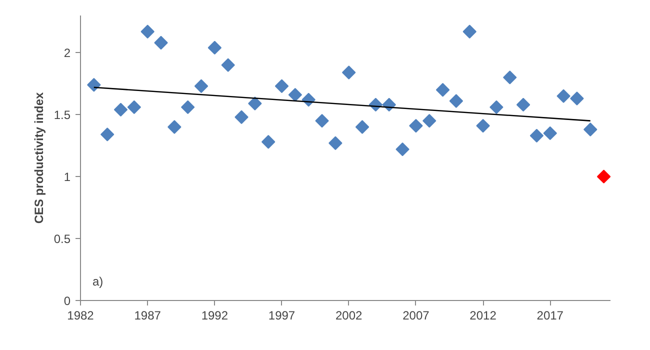 The image size is (650, 350). Describe the element at coordinates (67, 53) in the screenshot. I see `y-tick-label: 2` at that location.